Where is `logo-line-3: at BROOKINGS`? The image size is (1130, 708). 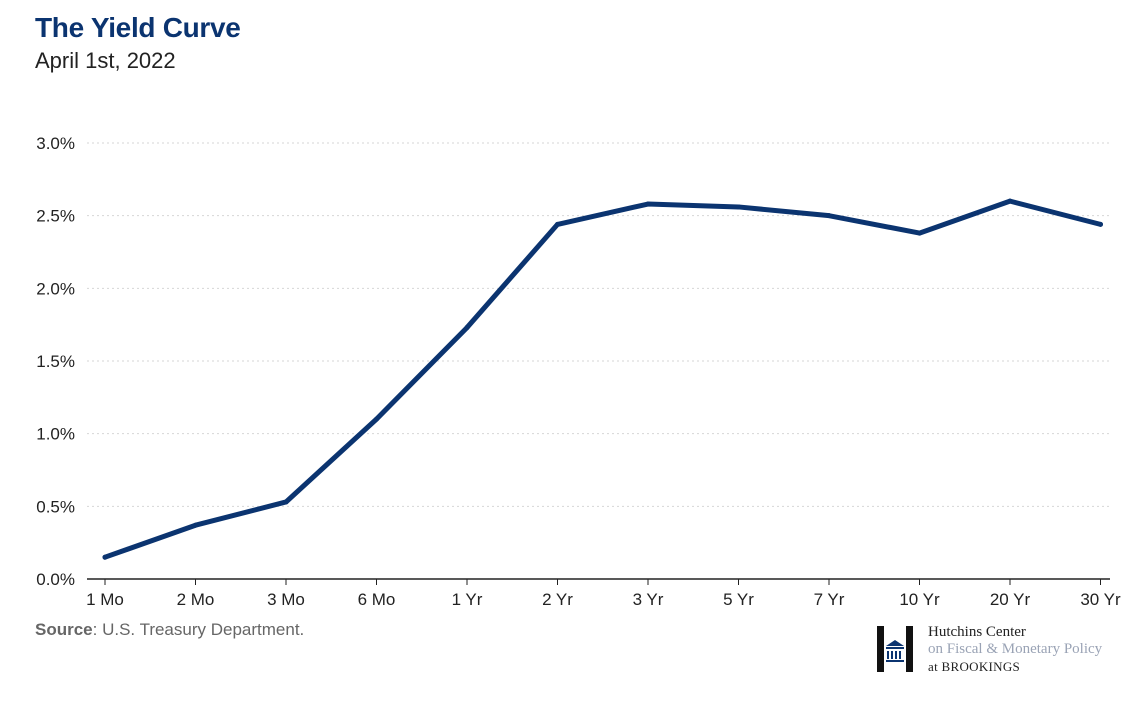 logo-line-3: at BROOKINGS is located at coordinates (1015, 666).